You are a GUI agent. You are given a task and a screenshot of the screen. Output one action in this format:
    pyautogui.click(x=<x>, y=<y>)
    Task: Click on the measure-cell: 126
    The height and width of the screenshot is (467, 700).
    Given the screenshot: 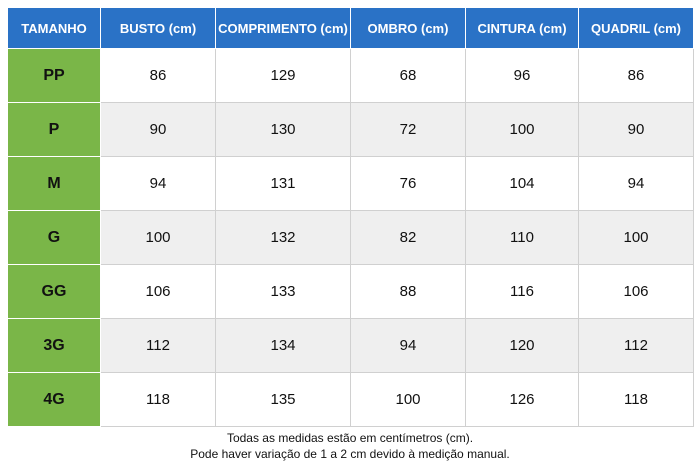 What is the action you would take?
    pyautogui.click(x=522, y=399)
    